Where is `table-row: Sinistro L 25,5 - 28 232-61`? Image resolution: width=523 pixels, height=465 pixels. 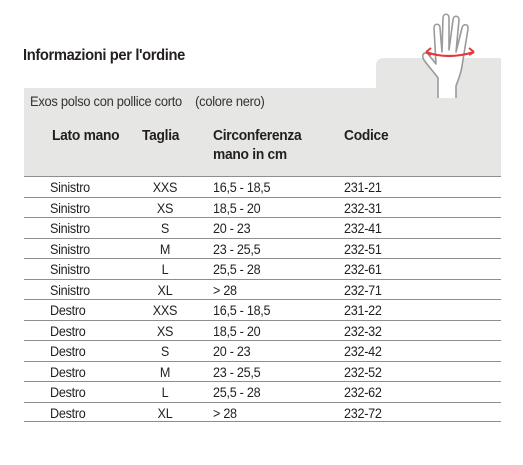 table-row: Sinistro L 25,5 - 28 232-61 is located at coordinates (262, 268).